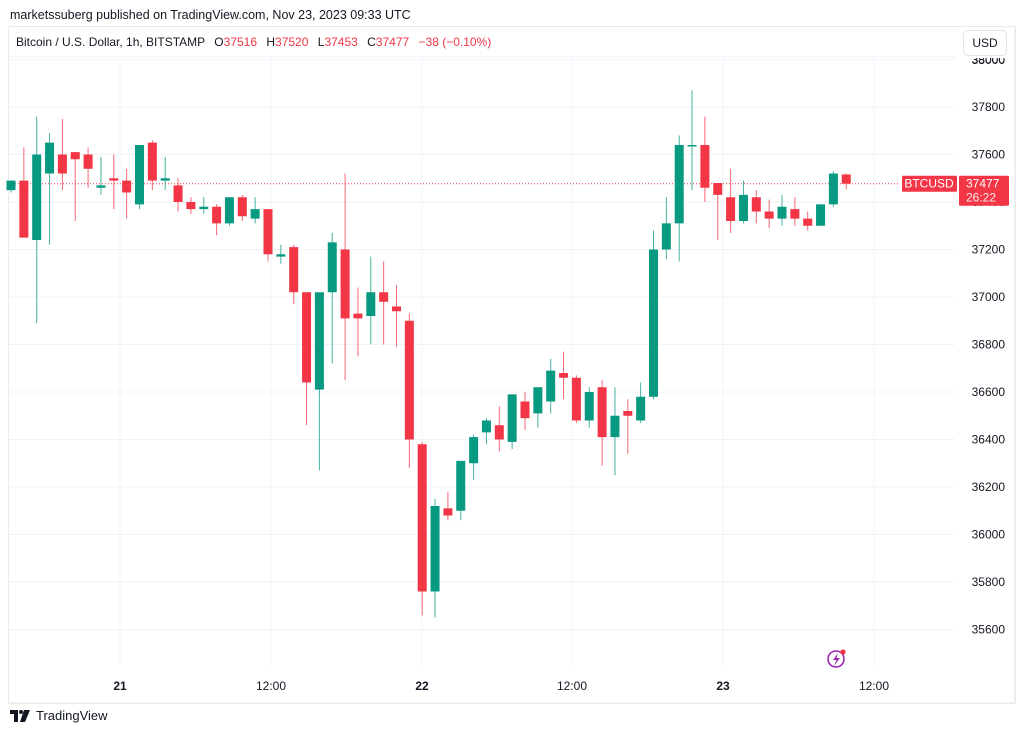 This screenshot has height=732, width=1024. Describe the element at coordinates (455, 42) in the screenshot. I see `change-value: −38 (−0.10%)` at that location.